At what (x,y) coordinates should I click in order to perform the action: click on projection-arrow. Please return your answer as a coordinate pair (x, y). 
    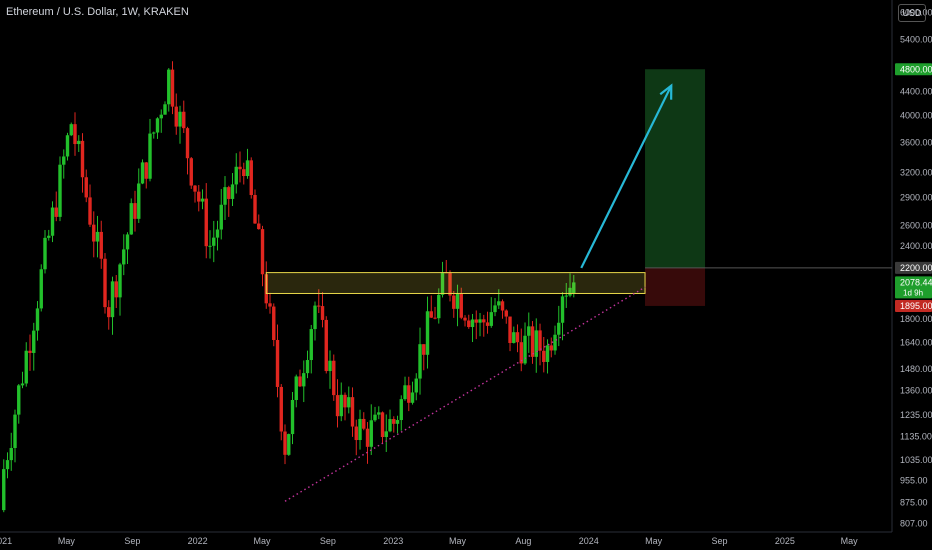
    Looking at the image, I should click on (626, 177).